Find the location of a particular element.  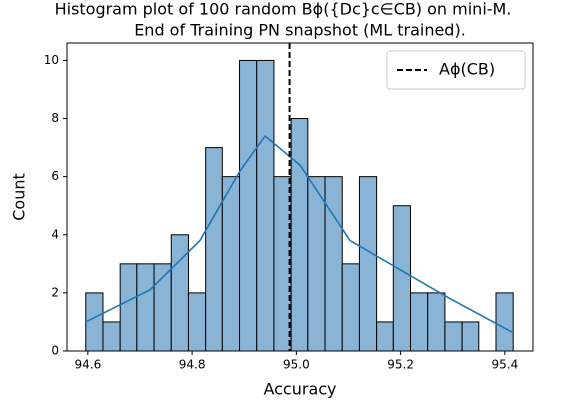

y-axis-label: Count is located at coordinates (19, 197).